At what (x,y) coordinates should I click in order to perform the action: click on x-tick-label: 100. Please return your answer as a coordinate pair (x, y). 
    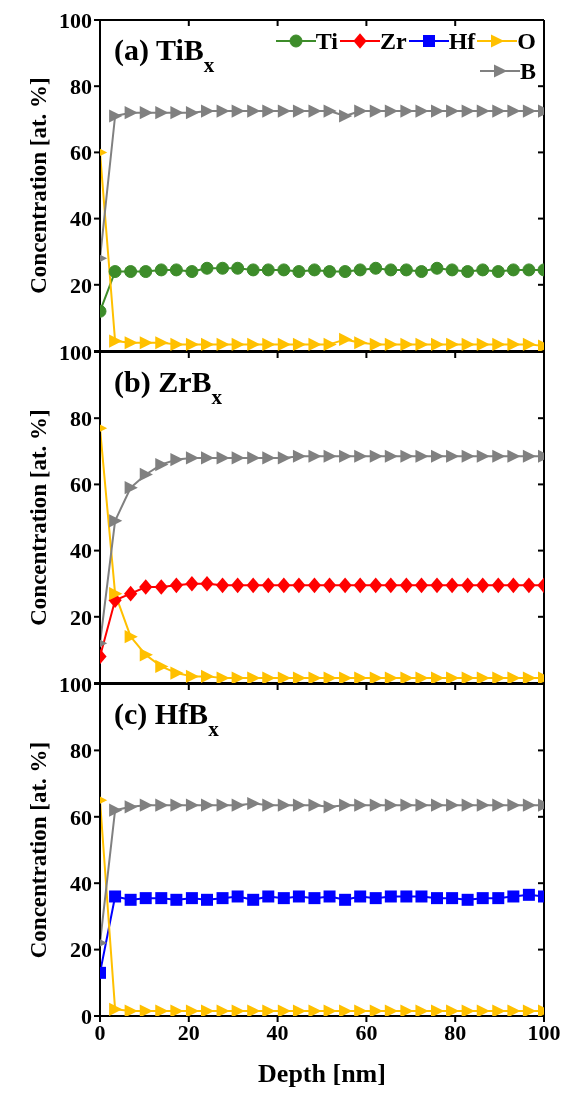
    Looking at the image, I should click on (544, 1032).